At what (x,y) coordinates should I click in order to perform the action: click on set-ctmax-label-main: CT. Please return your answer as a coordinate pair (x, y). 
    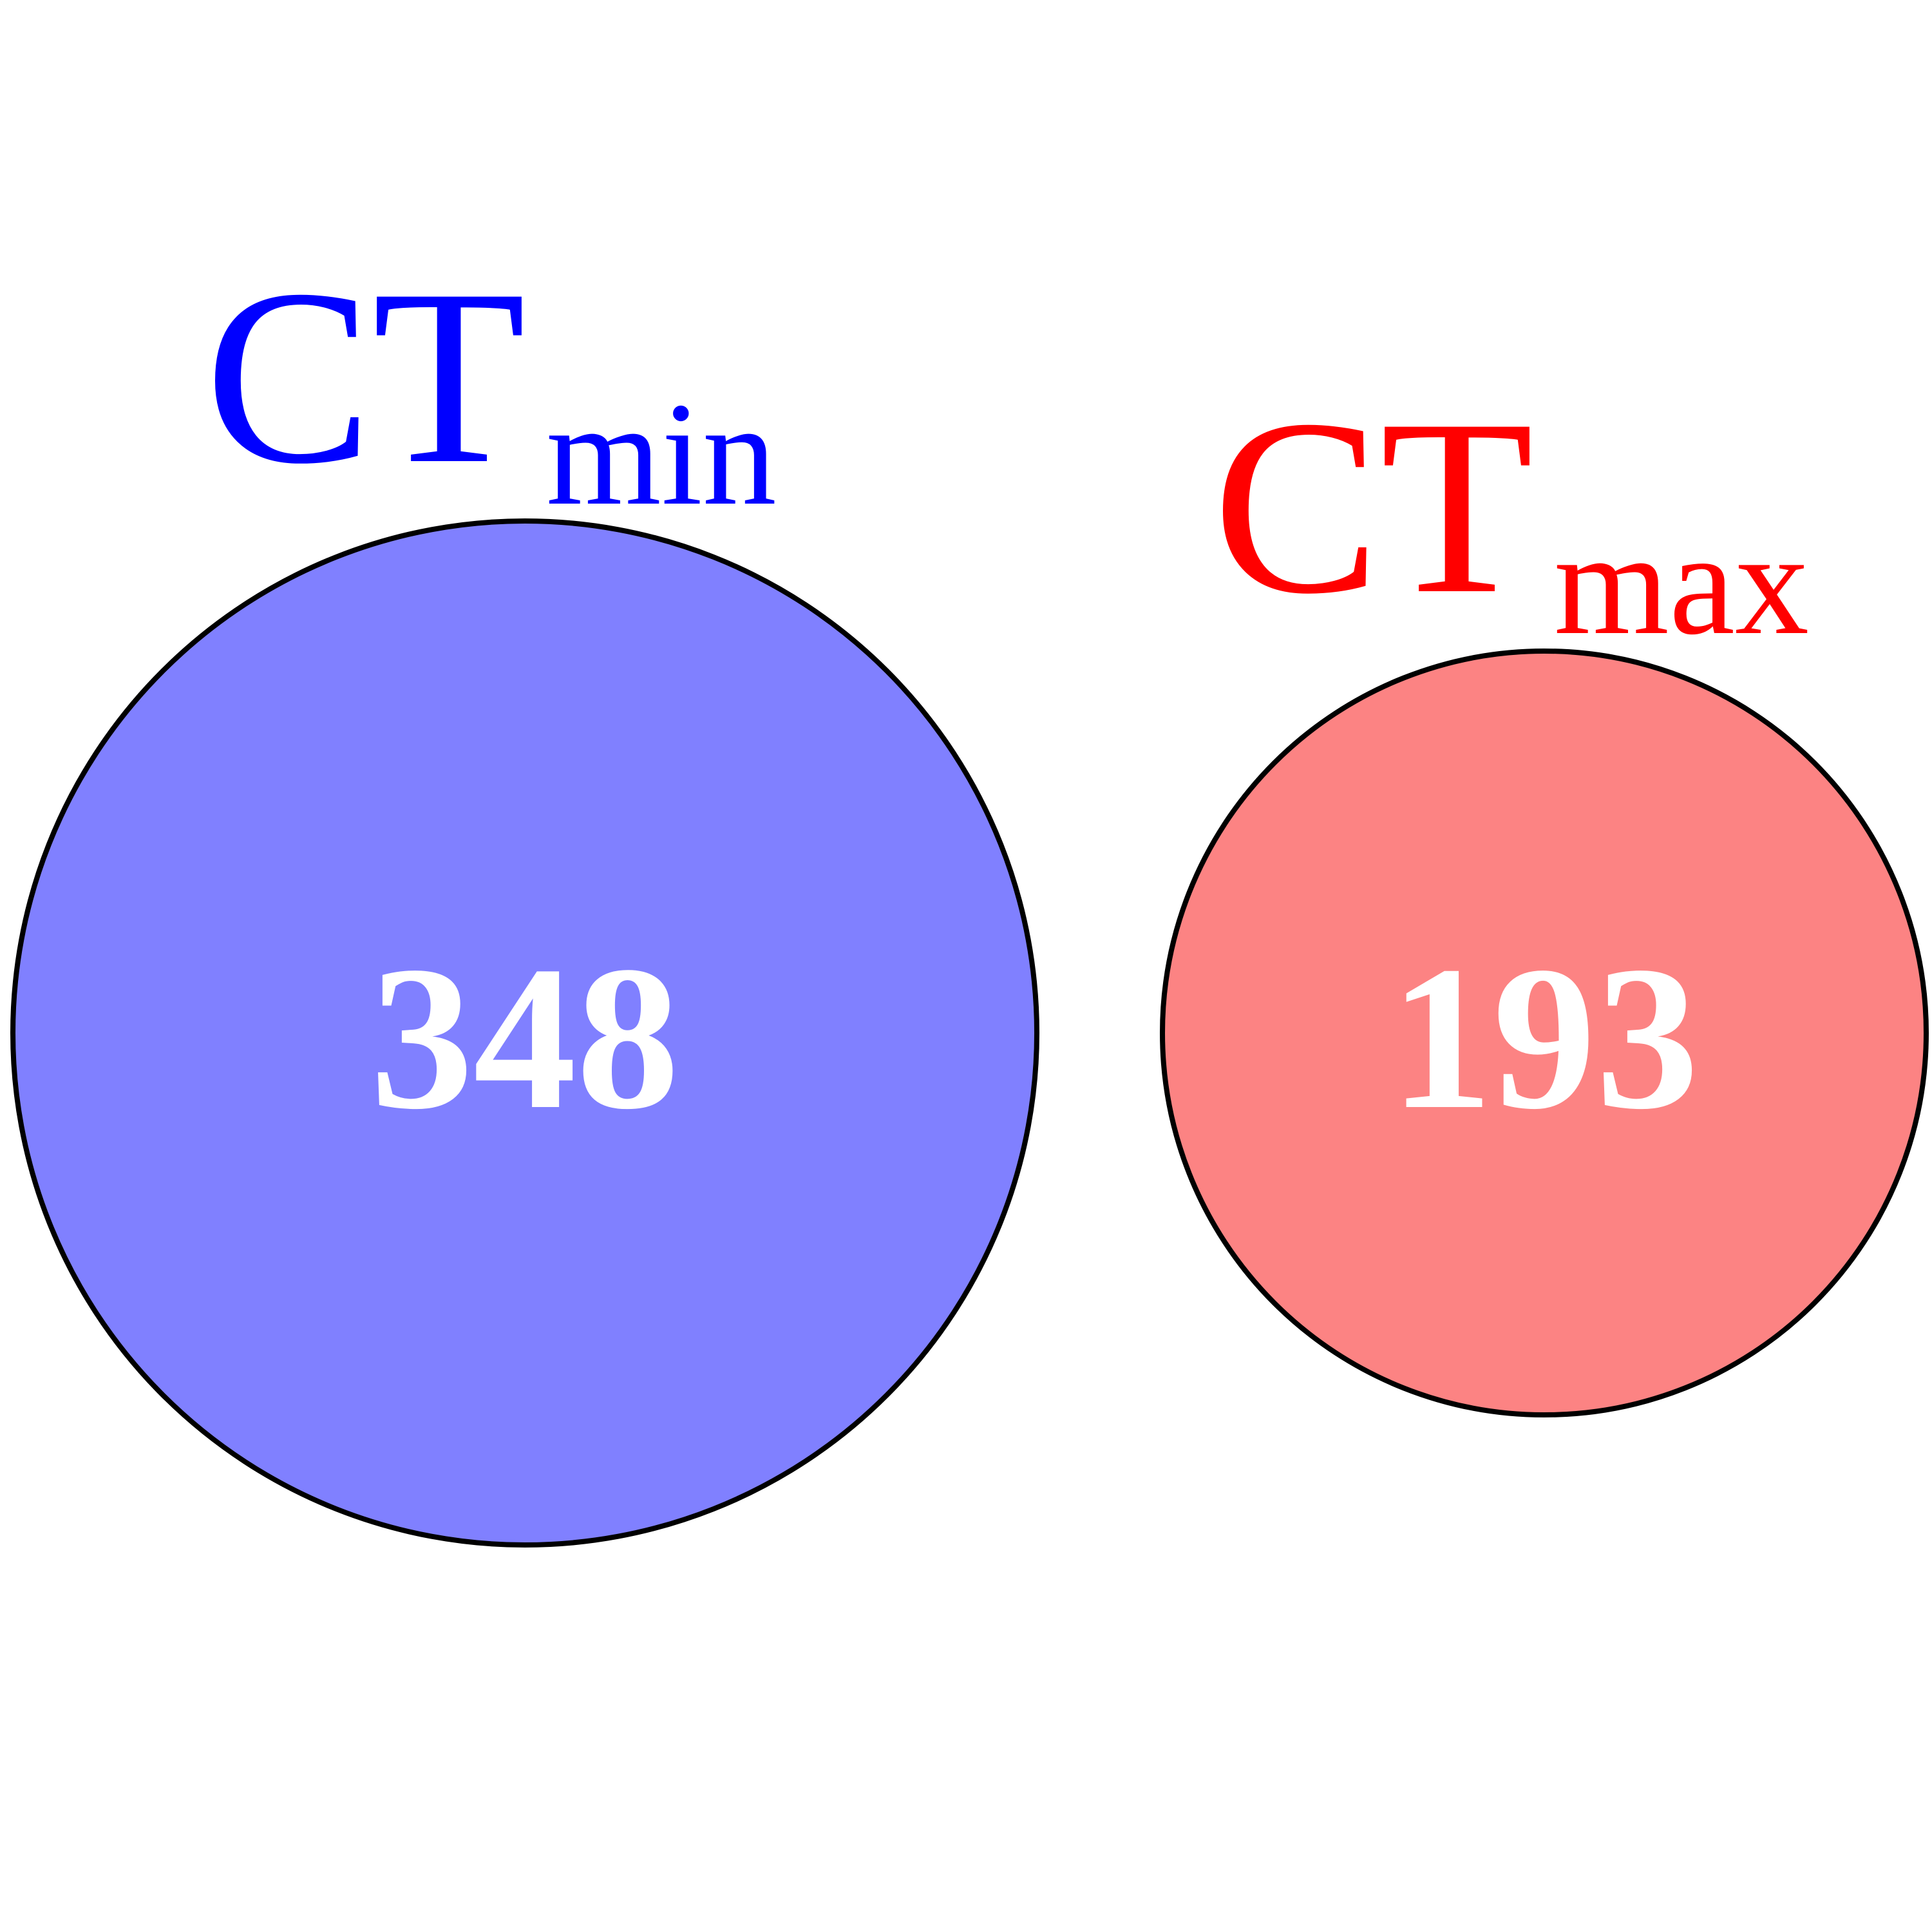
    Looking at the image, I should click on (1373, 507).